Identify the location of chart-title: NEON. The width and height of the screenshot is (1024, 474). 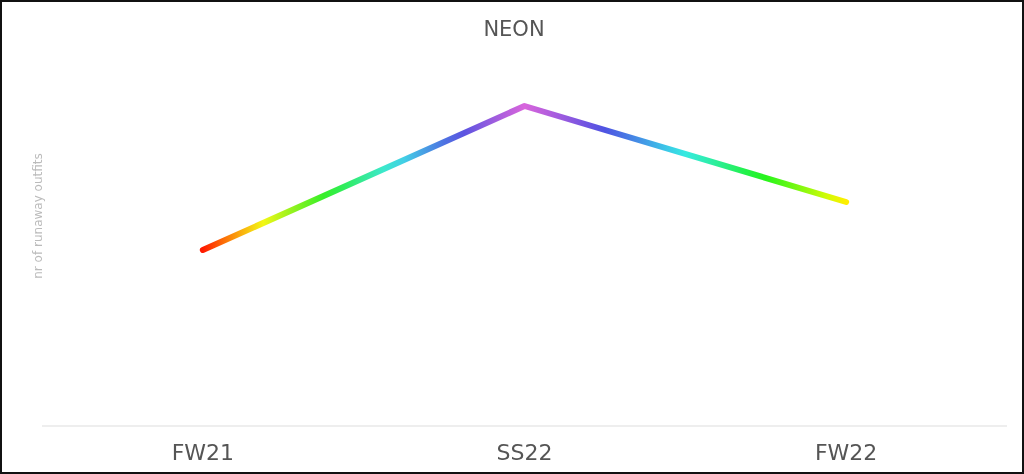
(514, 29).